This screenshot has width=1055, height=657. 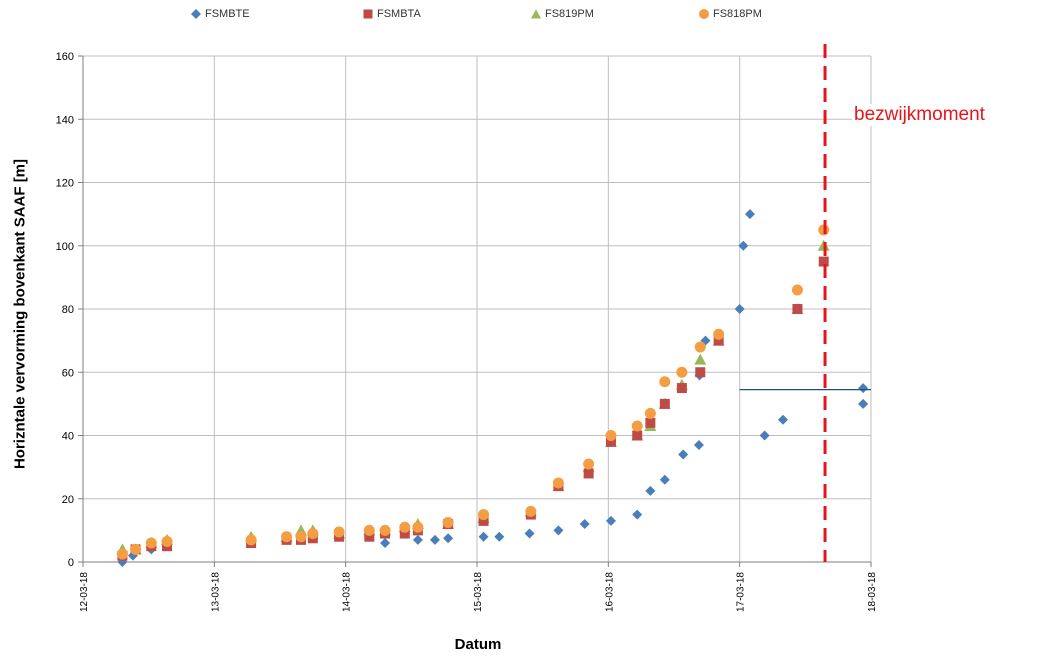 I want to click on data-point-fs819pm, so click(x=700, y=359).